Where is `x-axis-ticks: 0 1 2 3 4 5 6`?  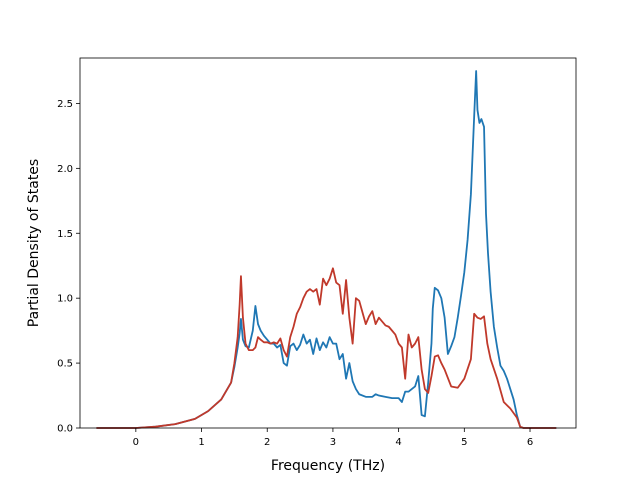
x-axis-ticks: 0 1 2 3 4 5 6 is located at coordinates (333, 438).